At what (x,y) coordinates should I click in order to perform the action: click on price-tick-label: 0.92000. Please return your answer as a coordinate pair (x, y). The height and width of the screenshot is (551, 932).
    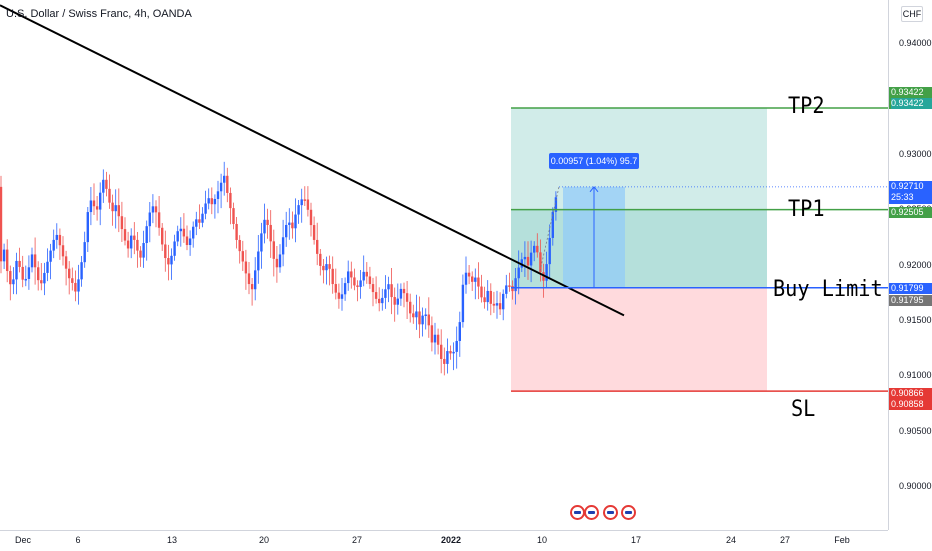
    Looking at the image, I should click on (915, 264).